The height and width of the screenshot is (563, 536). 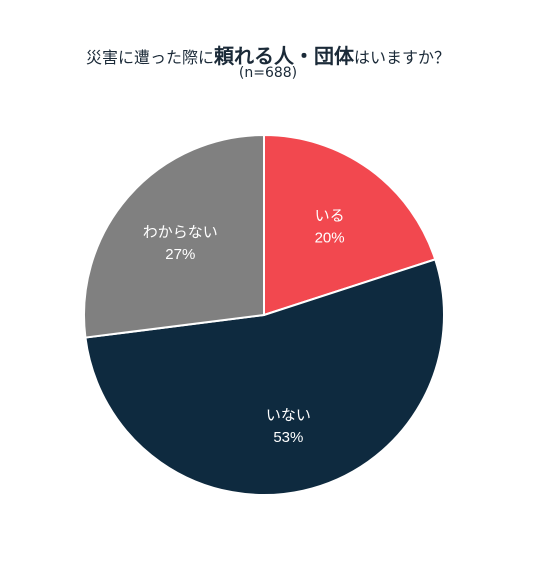 What do you see at coordinates (288, 415) in the screenshot?
I see `slice-label: いない` at bounding box center [288, 415].